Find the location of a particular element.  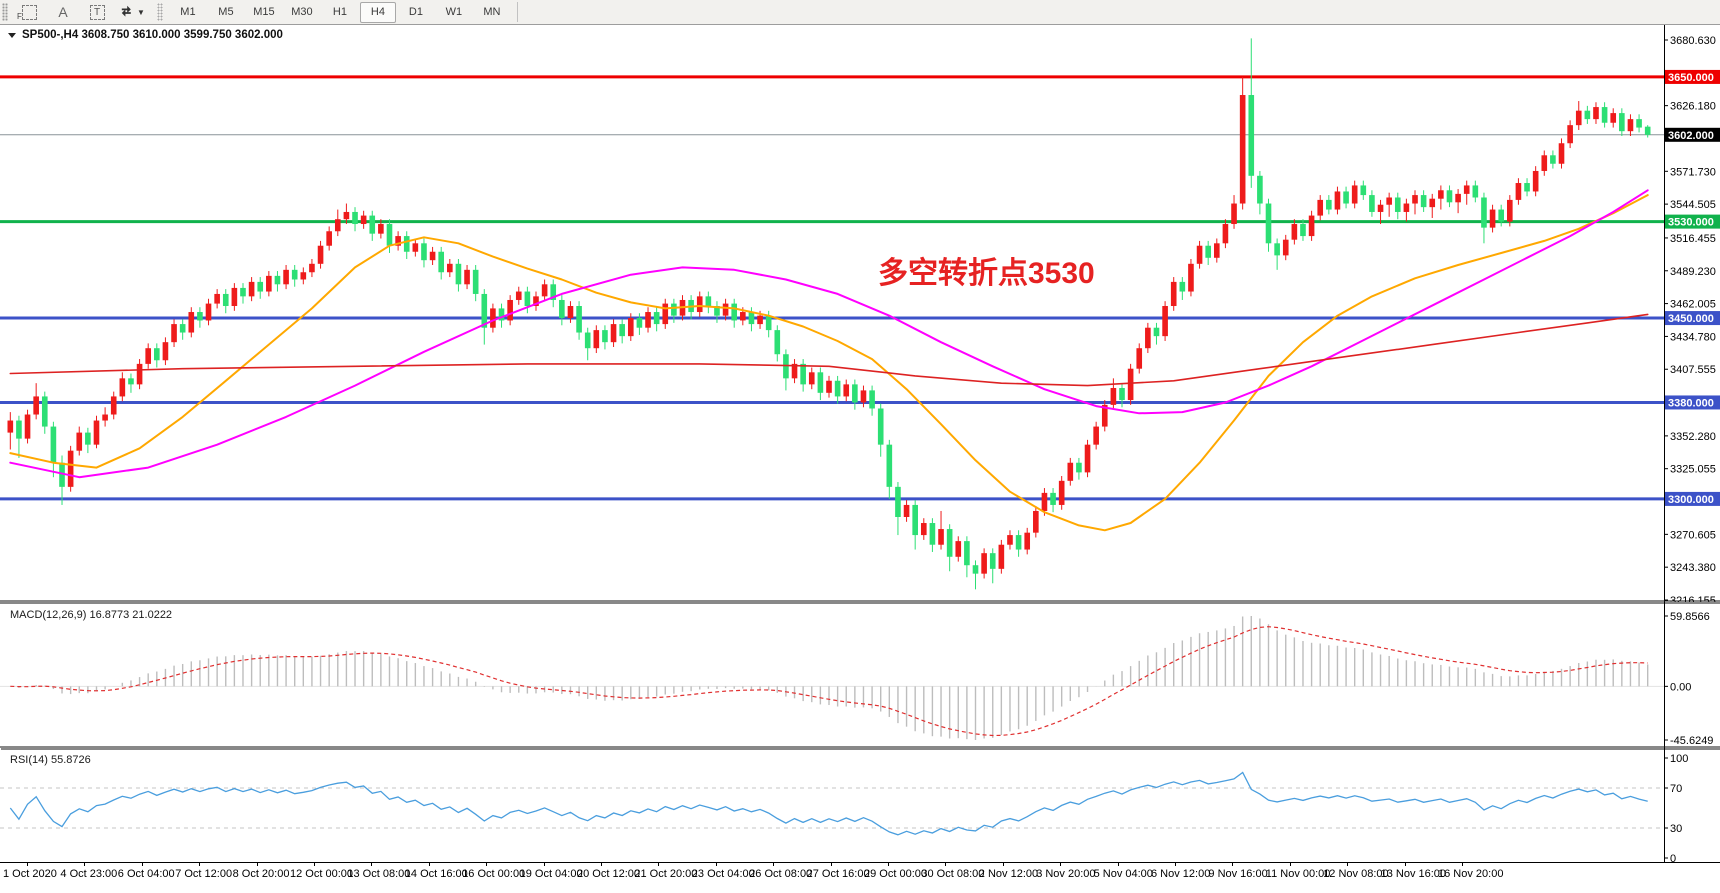

timeframe-button-h4: H4 is located at coordinates (377, 12).